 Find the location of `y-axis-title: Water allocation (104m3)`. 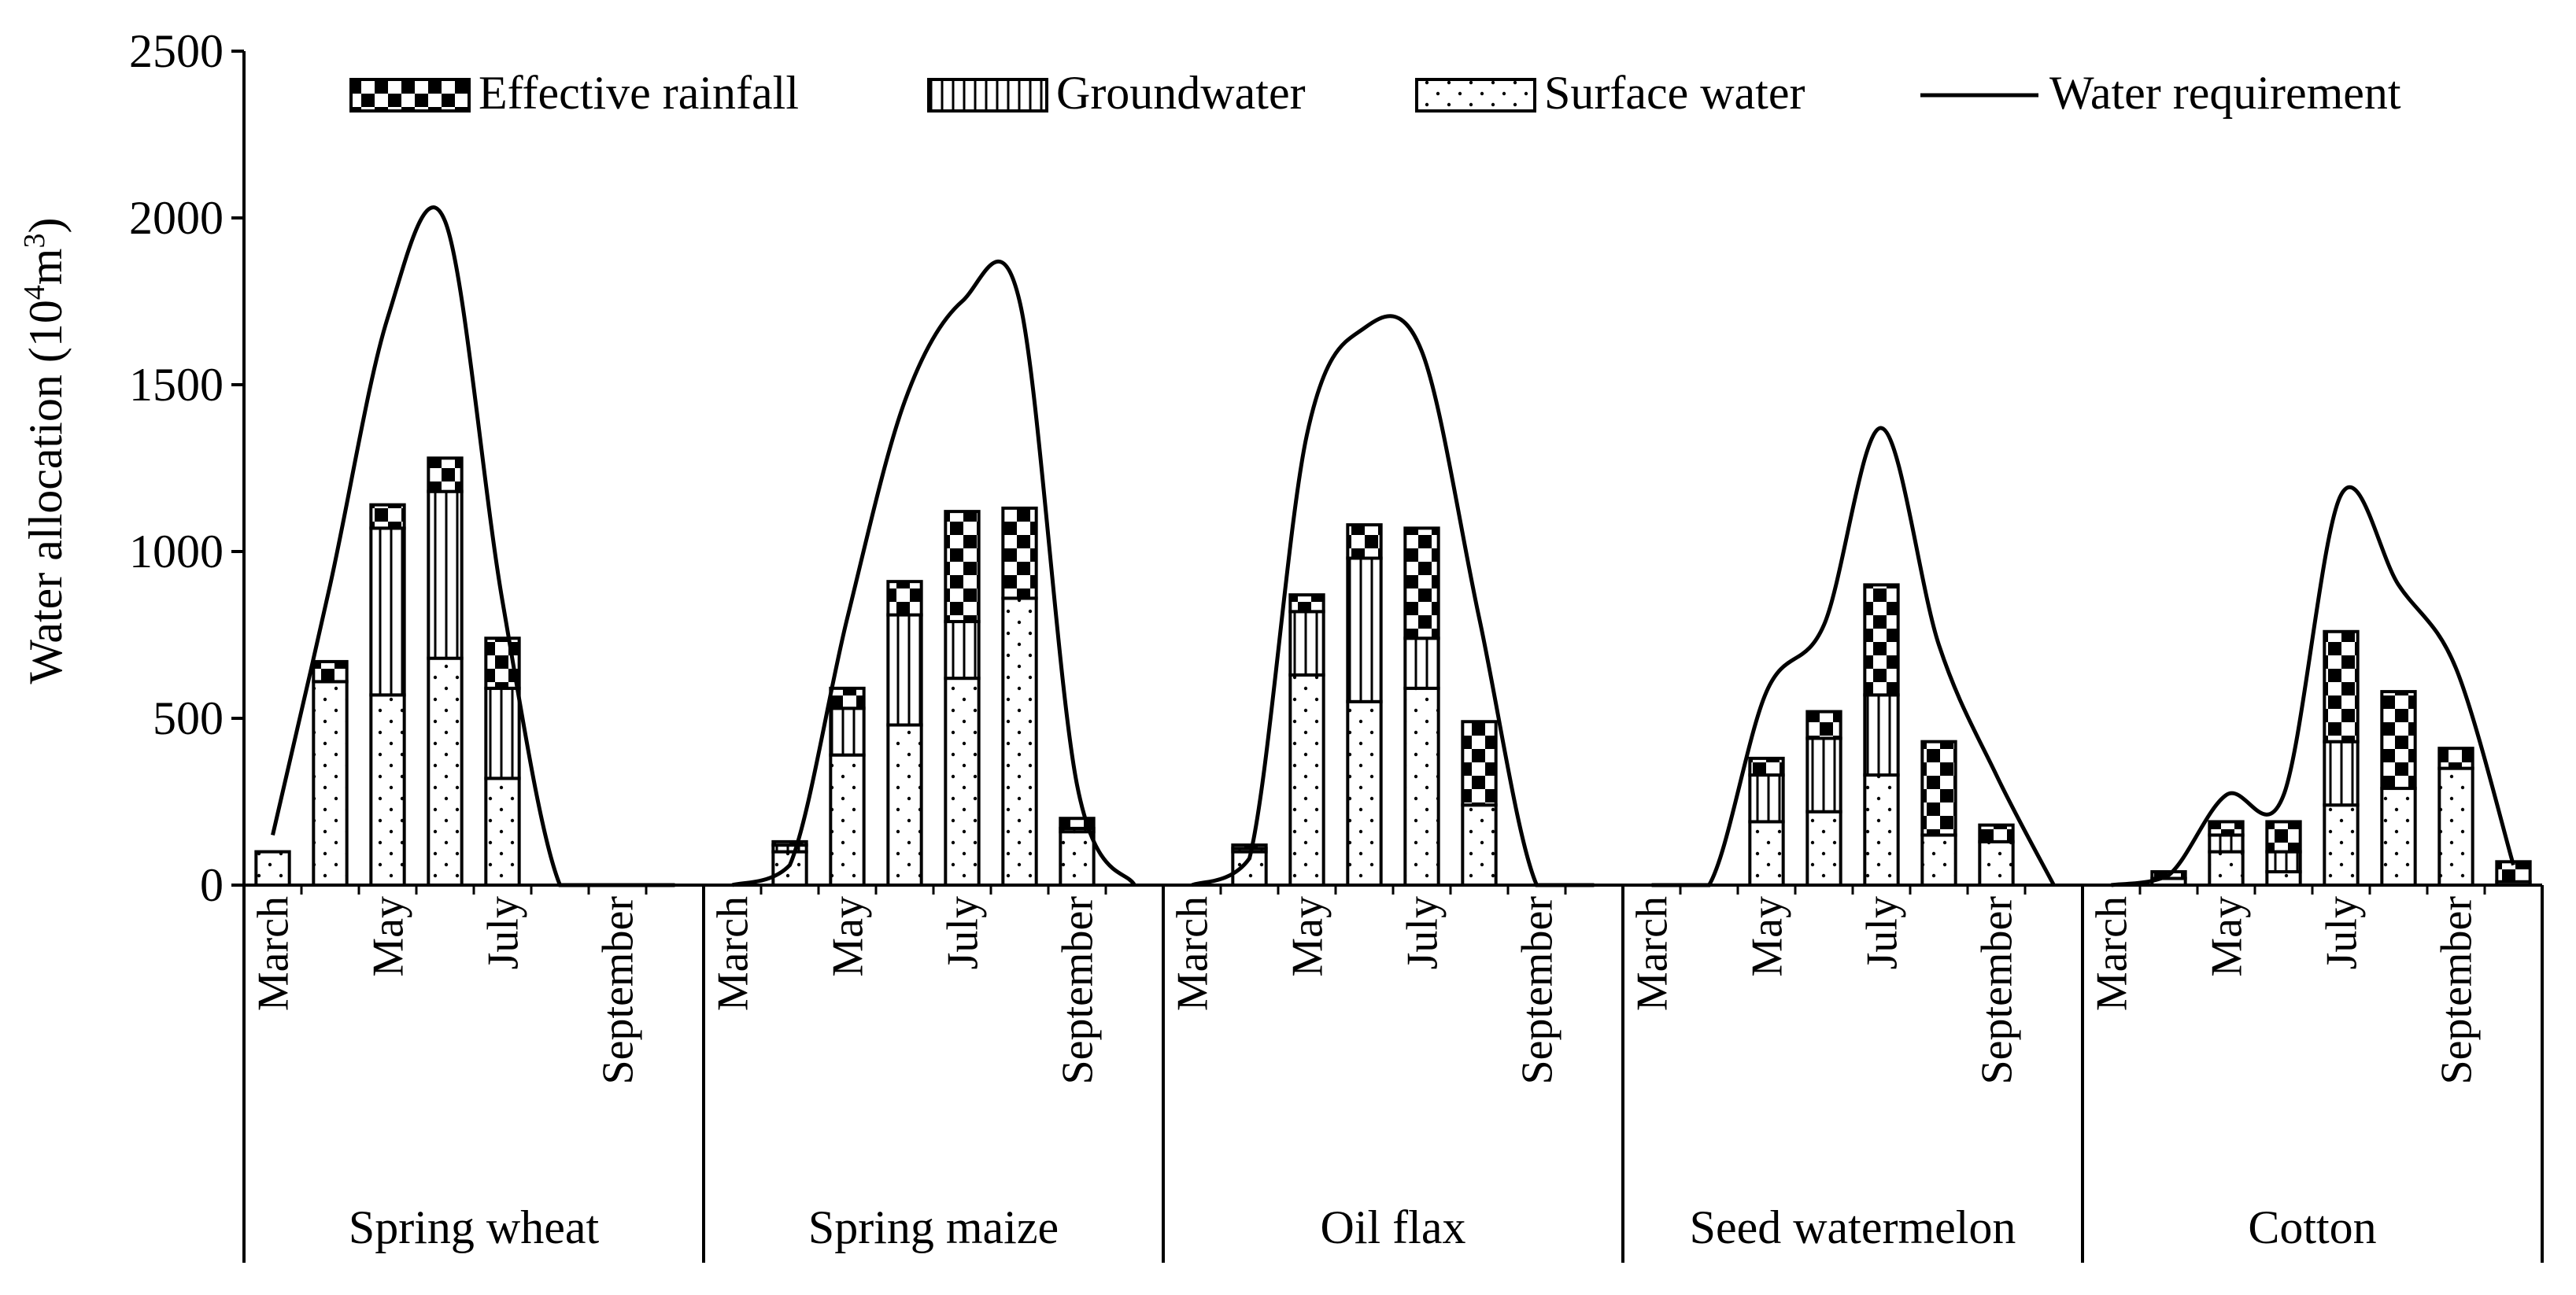

y-axis-title: Water allocation (104m3) is located at coordinates (45, 451).